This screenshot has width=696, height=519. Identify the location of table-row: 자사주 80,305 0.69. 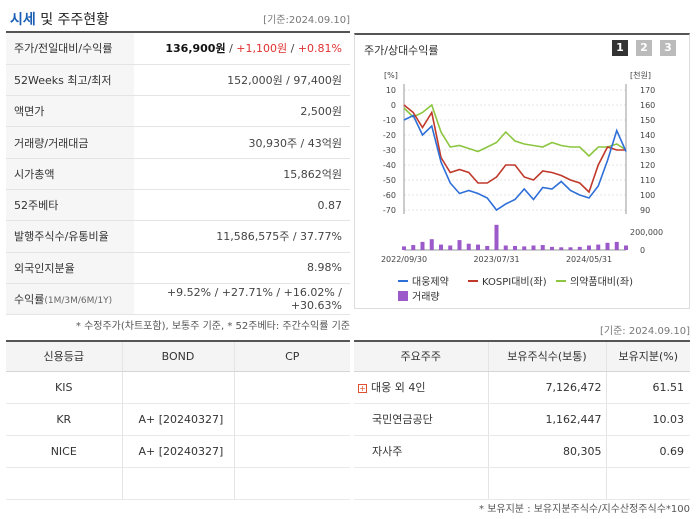
(522, 451).